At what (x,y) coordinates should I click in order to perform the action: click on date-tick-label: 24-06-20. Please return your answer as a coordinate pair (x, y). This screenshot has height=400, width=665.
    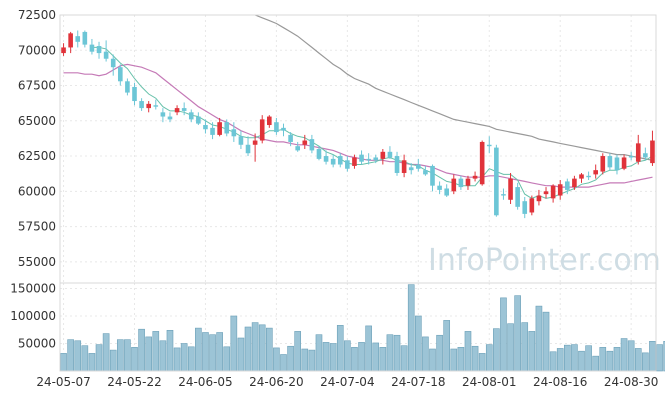
    Looking at the image, I should click on (276, 382).